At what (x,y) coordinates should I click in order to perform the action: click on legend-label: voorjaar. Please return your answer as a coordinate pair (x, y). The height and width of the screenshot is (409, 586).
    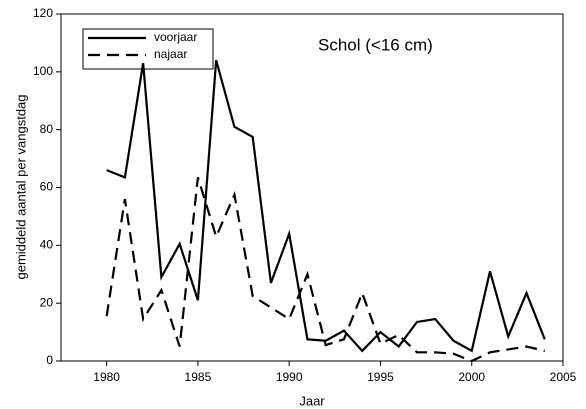
    Looking at the image, I should click on (175, 37).